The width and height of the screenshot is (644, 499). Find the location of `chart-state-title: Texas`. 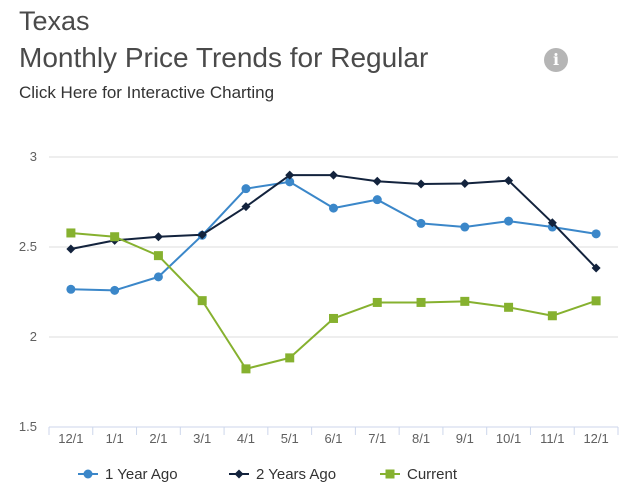

chart-state-title: Texas is located at coordinates (54, 21).